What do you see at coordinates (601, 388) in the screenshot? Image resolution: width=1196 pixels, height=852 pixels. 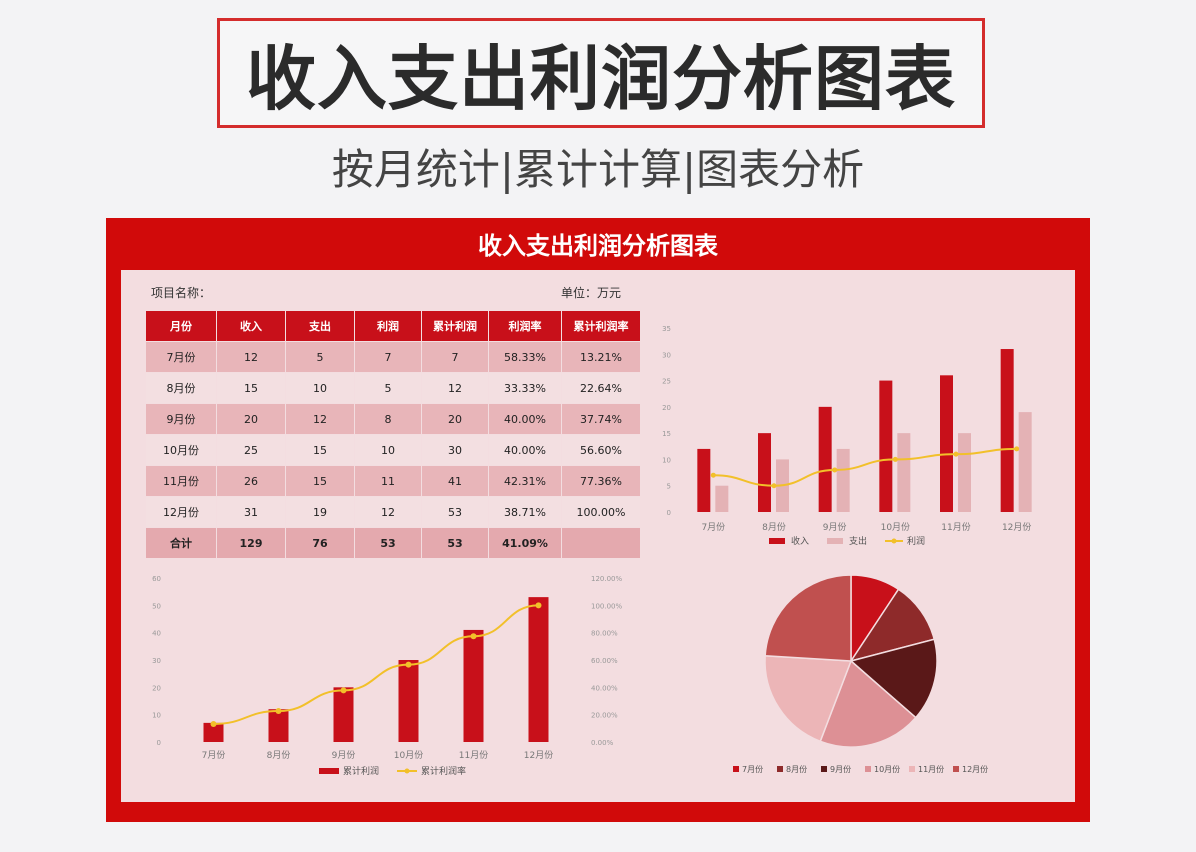 I see `table-cell: 22.64%` at bounding box center [601, 388].